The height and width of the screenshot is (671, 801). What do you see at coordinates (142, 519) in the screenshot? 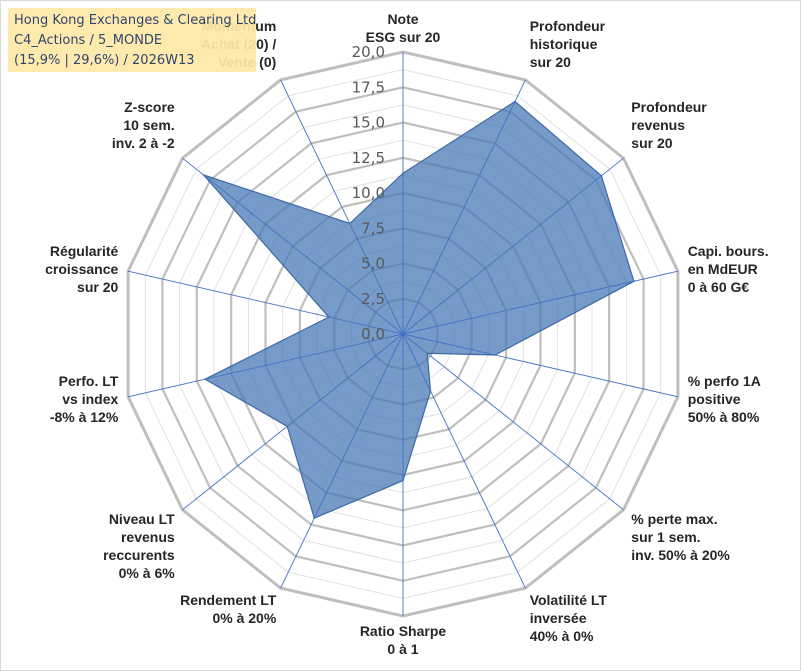
I see `axis-label-line: Niveau LT` at bounding box center [142, 519].